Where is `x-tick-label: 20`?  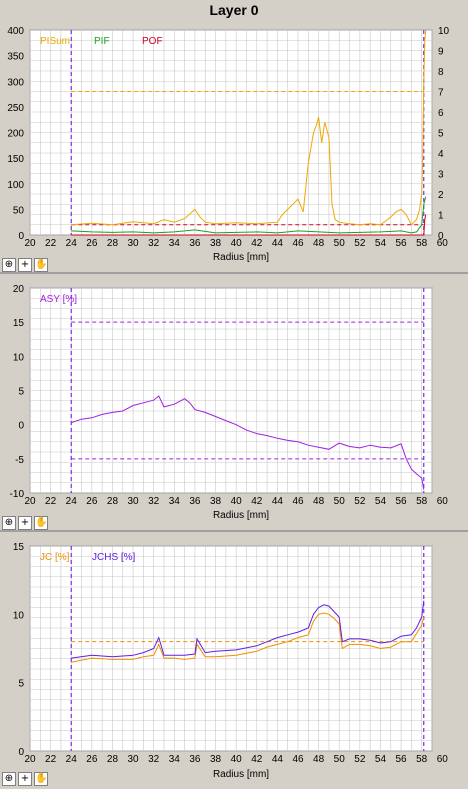 x-tick-label: 20 is located at coordinates (30, 759).